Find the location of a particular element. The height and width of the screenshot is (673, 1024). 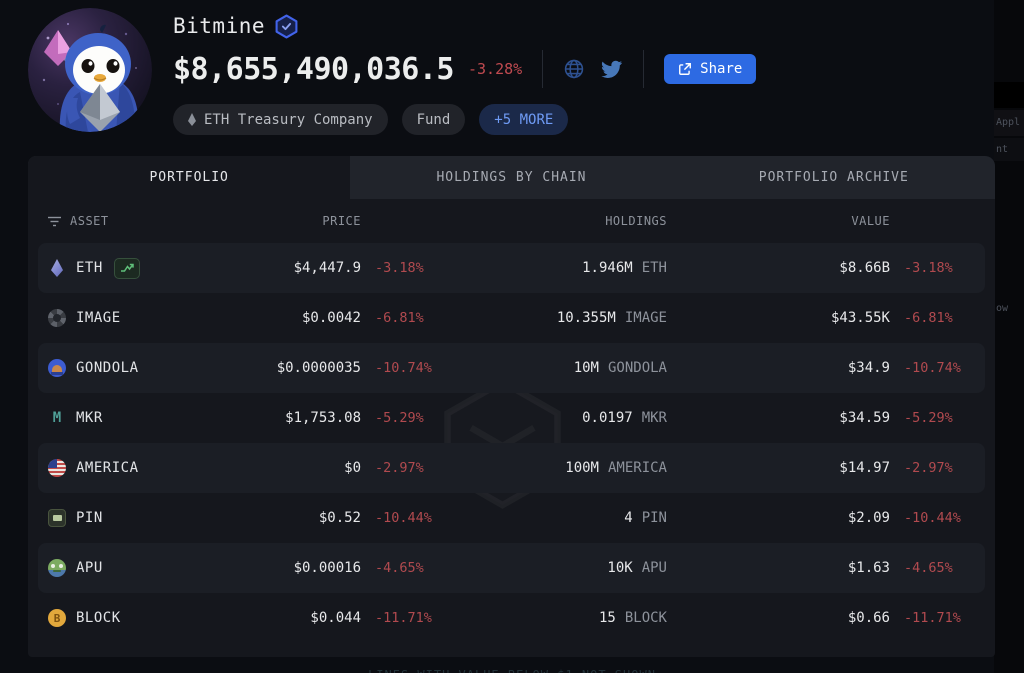

apu-coin-icon is located at coordinates (57, 568).